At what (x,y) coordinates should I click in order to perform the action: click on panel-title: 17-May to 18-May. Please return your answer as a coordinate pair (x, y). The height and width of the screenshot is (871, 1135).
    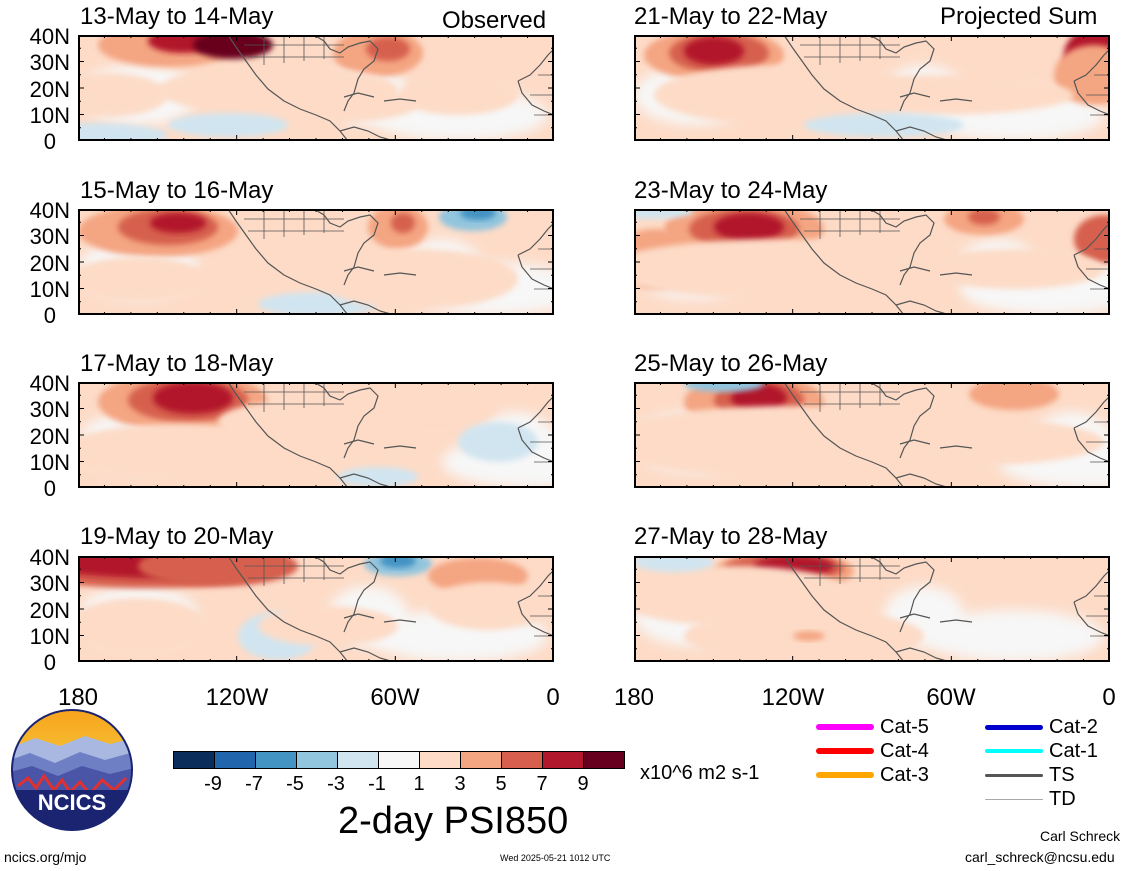
    Looking at the image, I should click on (177, 363).